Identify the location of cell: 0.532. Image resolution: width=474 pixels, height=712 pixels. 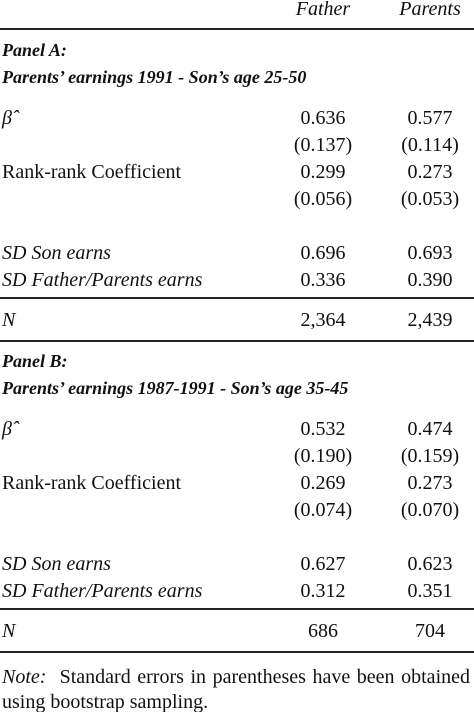
(323, 429).